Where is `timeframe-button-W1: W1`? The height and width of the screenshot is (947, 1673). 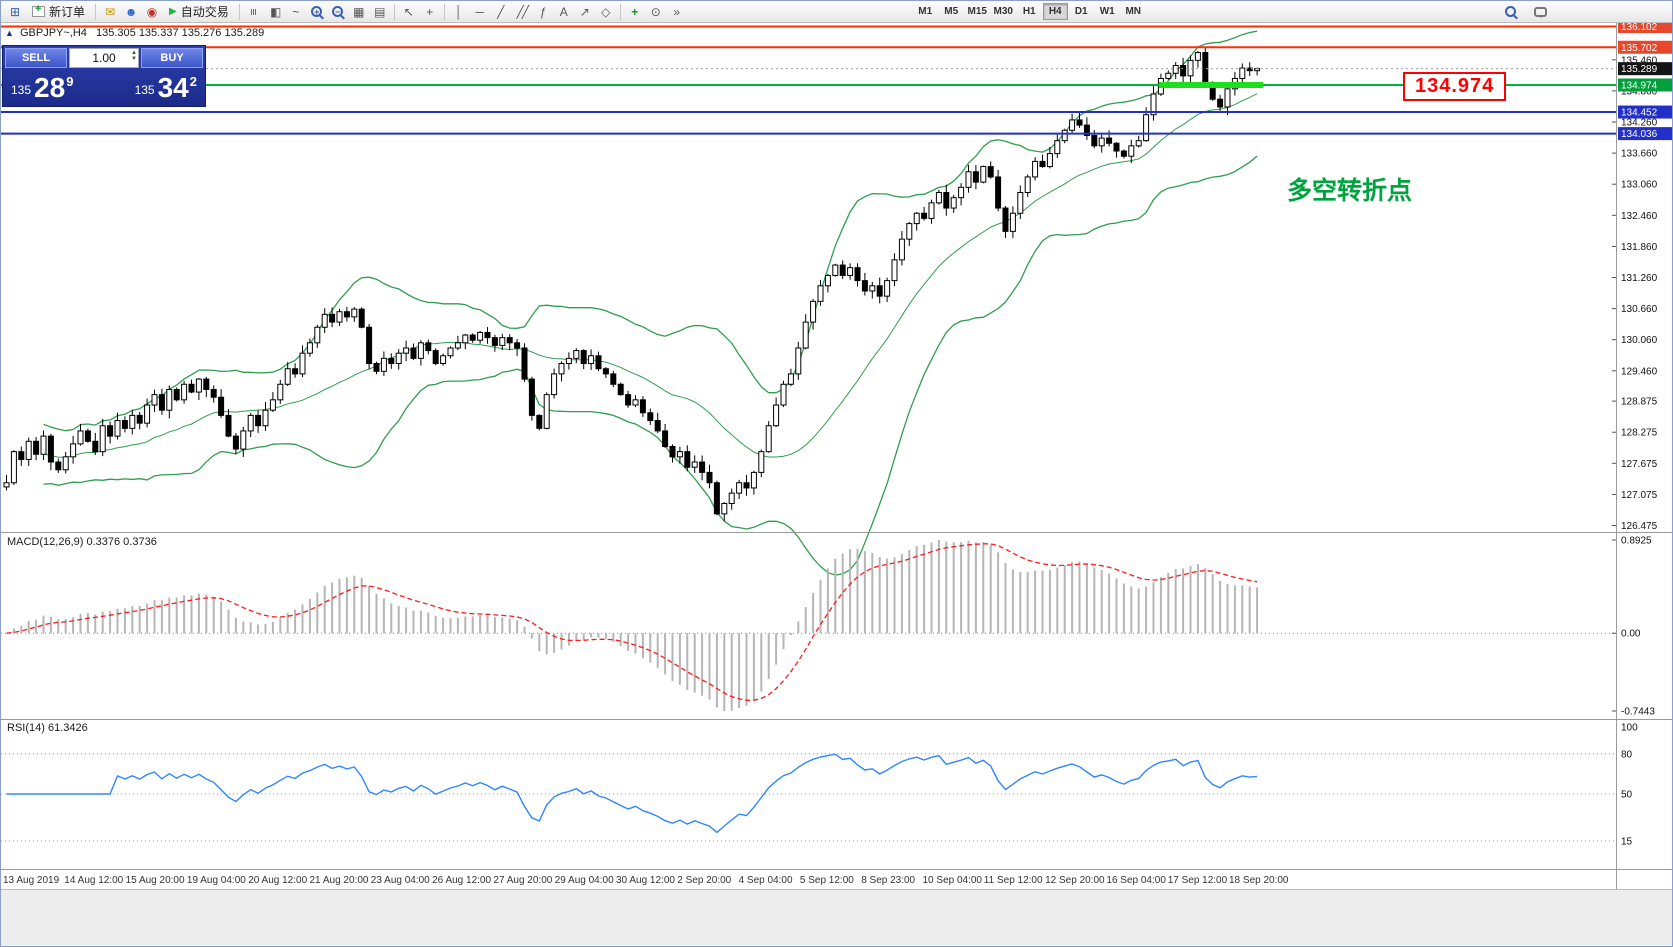 timeframe-button-W1: W1 is located at coordinates (1107, 11).